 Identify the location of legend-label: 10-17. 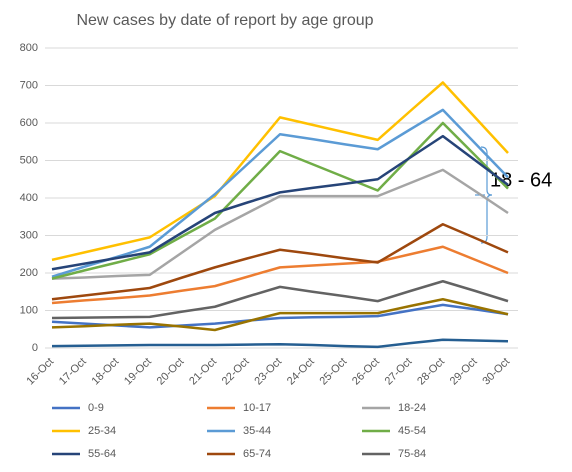
(257, 408).